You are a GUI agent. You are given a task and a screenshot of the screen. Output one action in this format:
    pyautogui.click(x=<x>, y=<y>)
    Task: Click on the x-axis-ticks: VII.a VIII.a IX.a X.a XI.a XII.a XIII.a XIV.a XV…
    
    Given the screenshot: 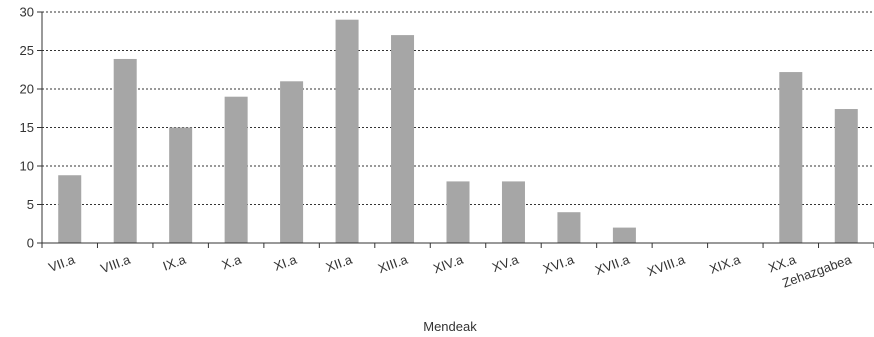 What is the action you would take?
    pyautogui.click(x=457, y=267)
    